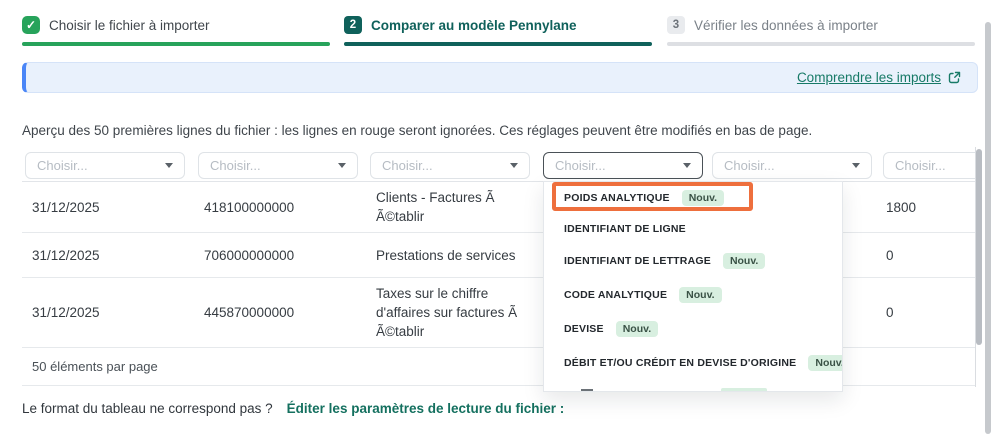  I want to click on menu-item-devise: DEVISE Nouv., so click(693, 329).